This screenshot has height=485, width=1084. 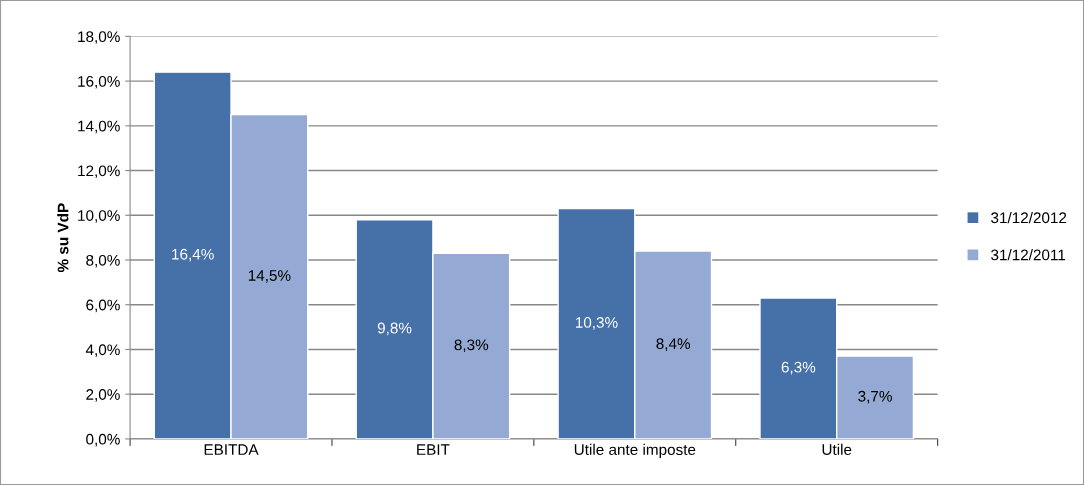 What do you see at coordinates (99, 37) in the screenshot?
I see `y-tick-label: 18,0%` at bounding box center [99, 37].